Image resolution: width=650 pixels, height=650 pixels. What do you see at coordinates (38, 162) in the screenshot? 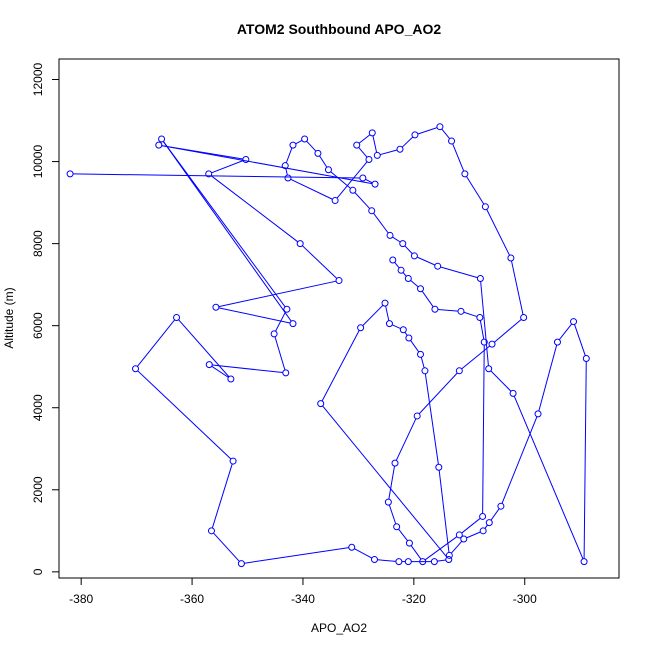
I see `y-tick-label: 10000` at bounding box center [38, 162].